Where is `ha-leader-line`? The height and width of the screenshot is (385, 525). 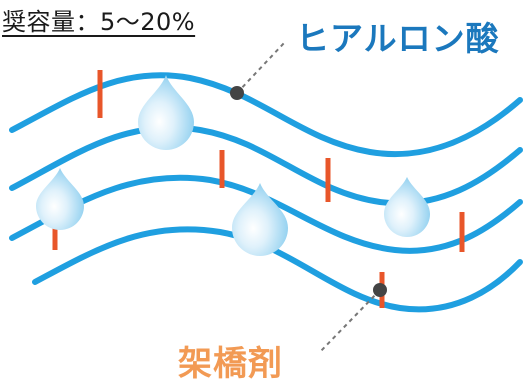 ha-leader-line is located at coordinates (261, 67).